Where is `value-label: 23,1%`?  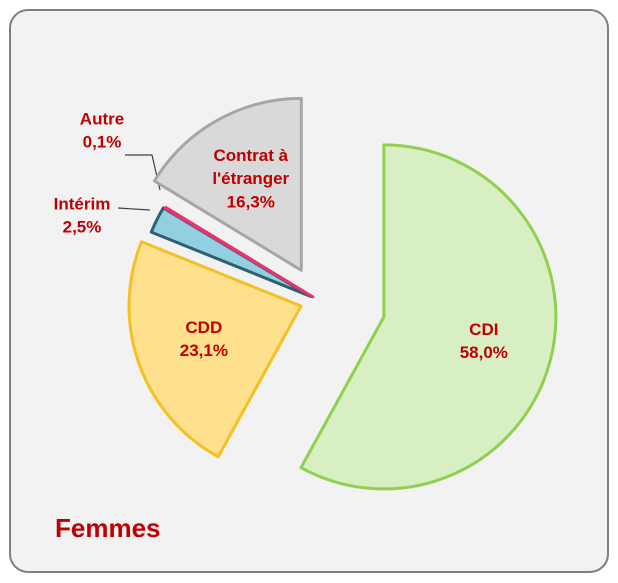 value-label: 23,1% is located at coordinates (204, 350).